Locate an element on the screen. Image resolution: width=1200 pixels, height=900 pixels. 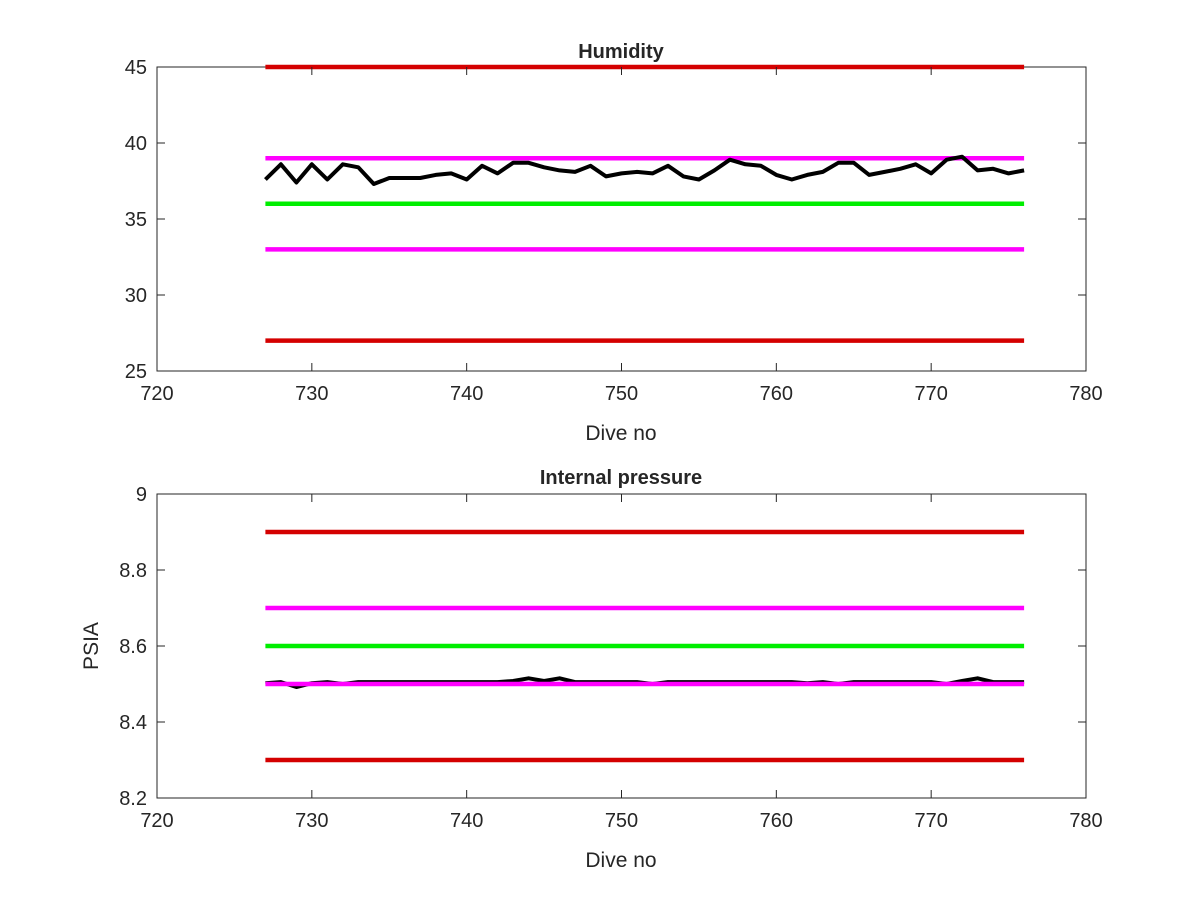
y-tick-label: 40 is located at coordinates (136, 144).